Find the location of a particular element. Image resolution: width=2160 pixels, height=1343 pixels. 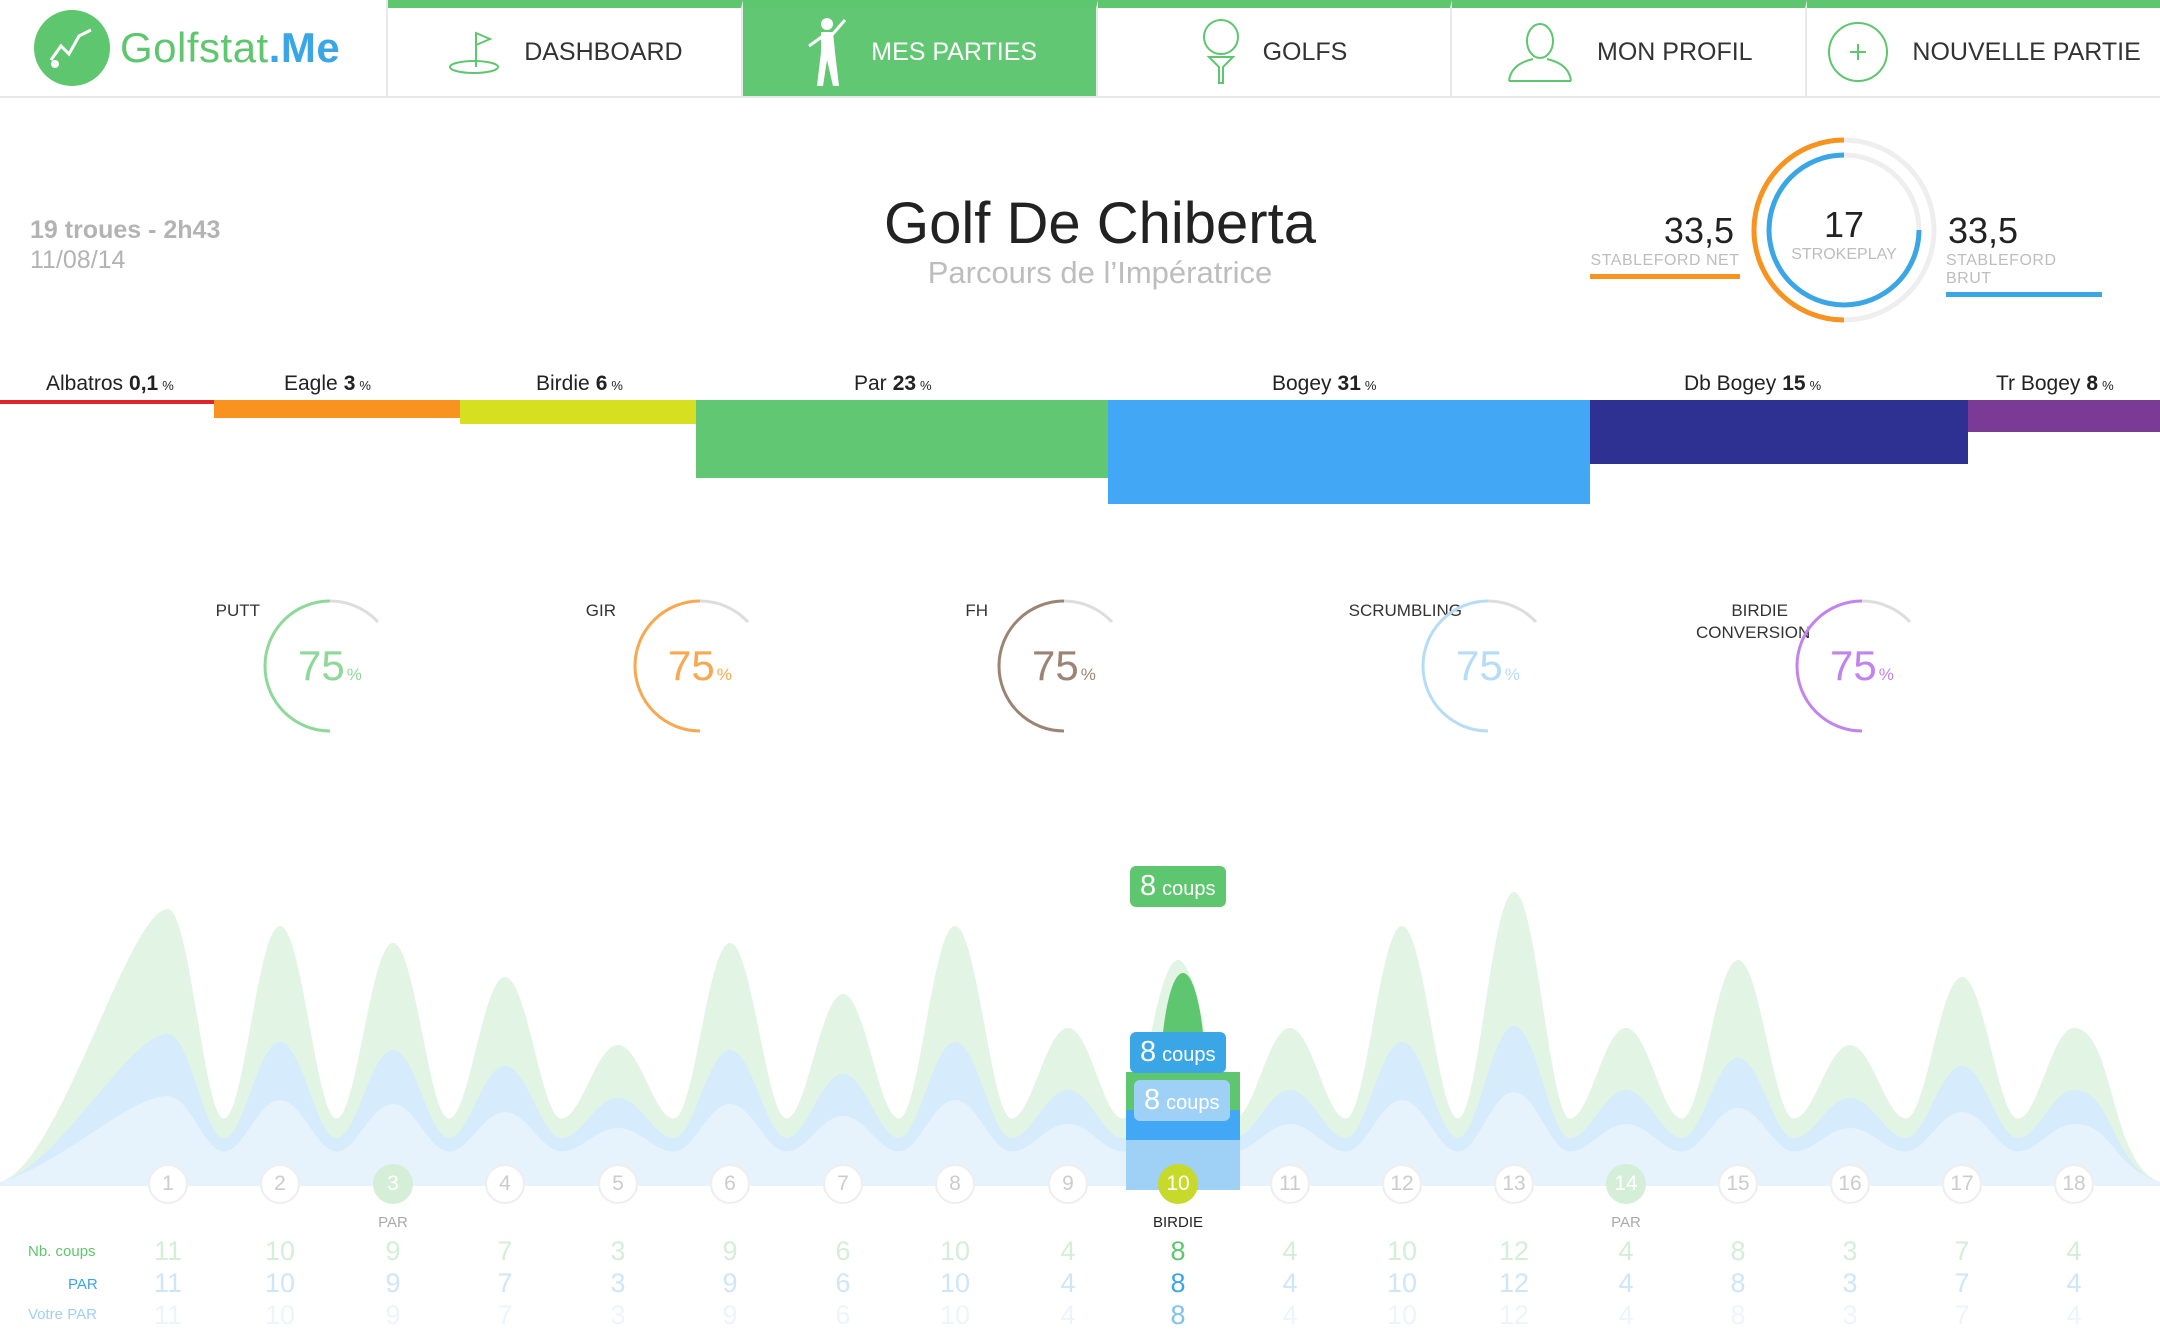

cell-par-17: 7 is located at coordinates (1962, 1283).